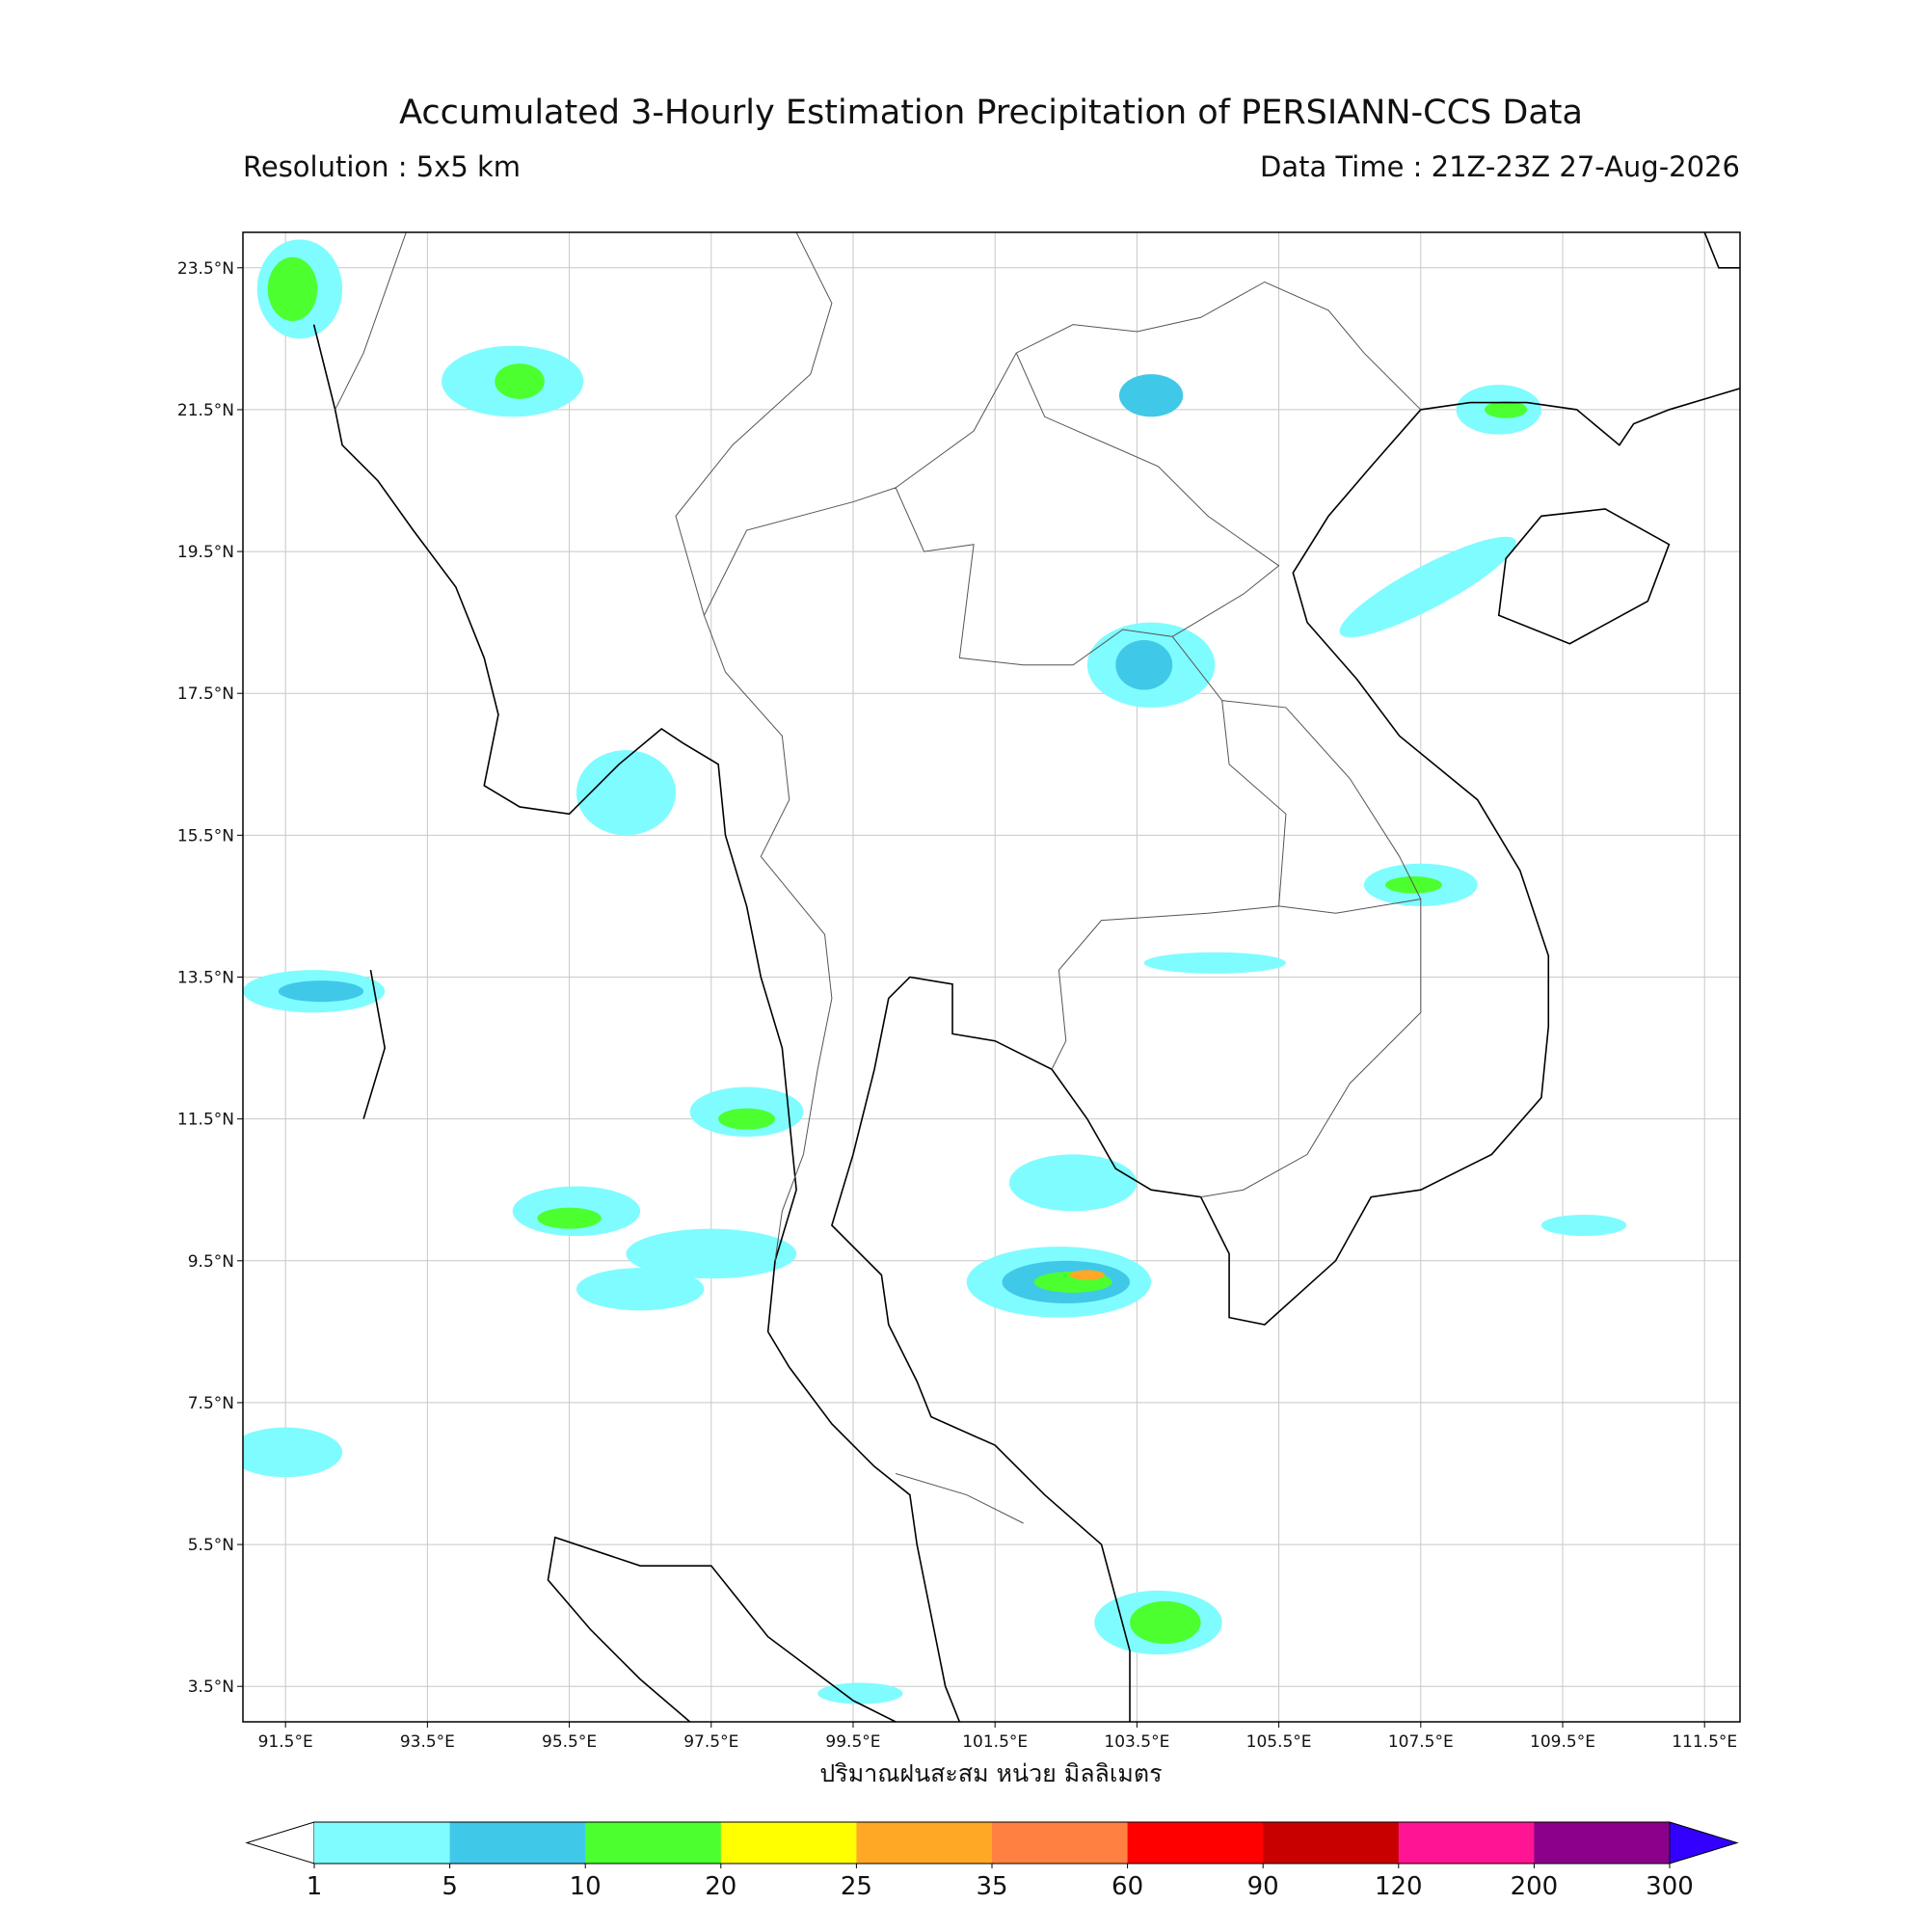 The height and width of the screenshot is (1932, 1928). What do you see at coordinates (995, 875) in the screenshot?
I see `thailand-border` at bounding box center [995, 875].